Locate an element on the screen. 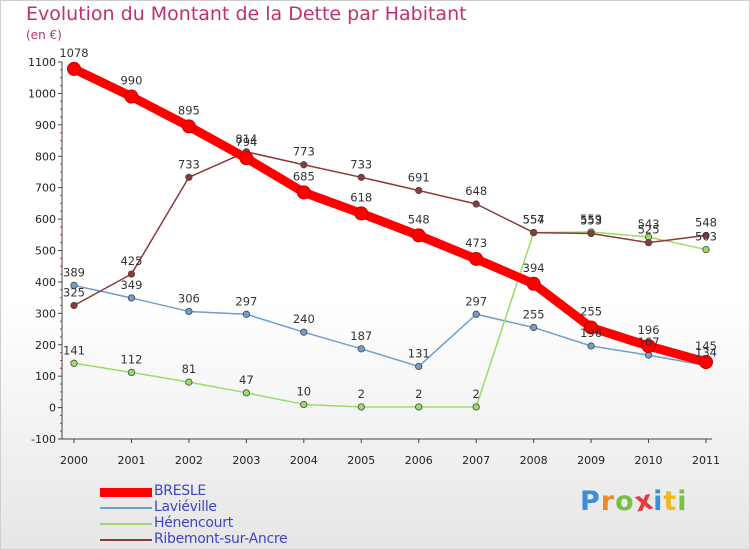 Image resolution: width=750 pixels, height=550 pixels. legend-label: Ribemont-sur-Ancre is located at coordinates (221, 539).